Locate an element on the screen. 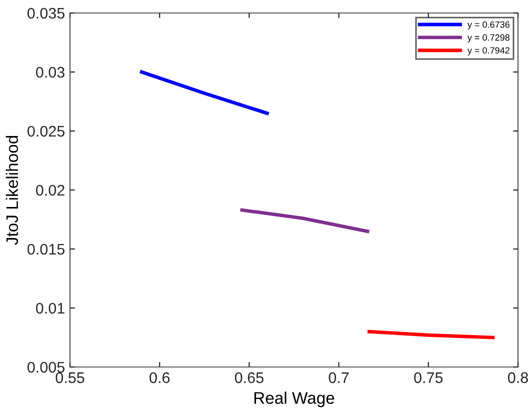  x-tick-label: 0.75 is located at coordinates (428, 378).